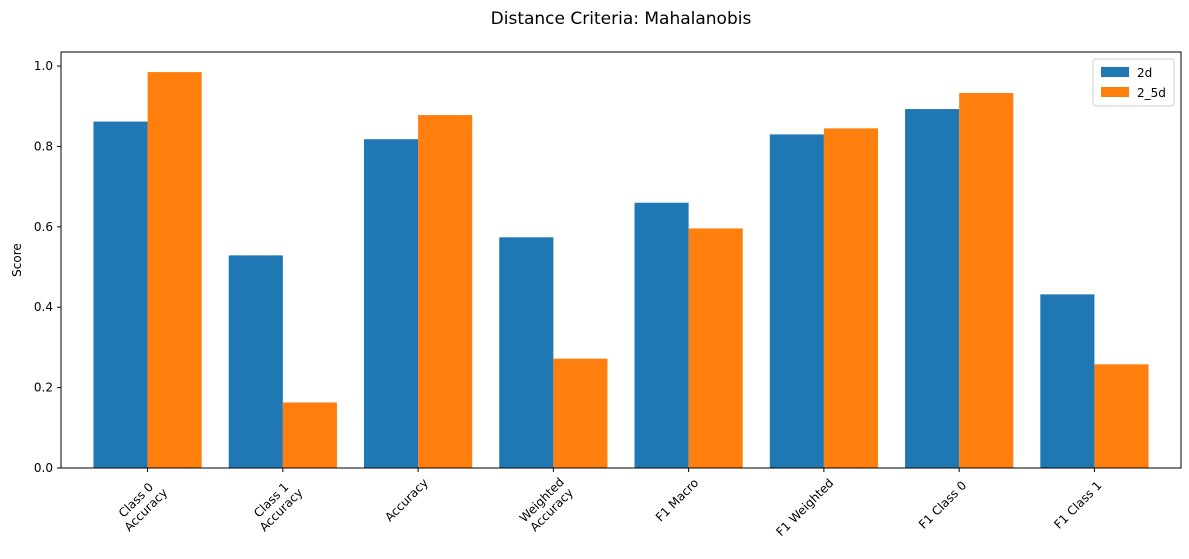  What do you see at coordinates (547, 505) in the screenshot?
I see `x-tick-label: WeightedAccuracy` at bounding box center [547, 505].